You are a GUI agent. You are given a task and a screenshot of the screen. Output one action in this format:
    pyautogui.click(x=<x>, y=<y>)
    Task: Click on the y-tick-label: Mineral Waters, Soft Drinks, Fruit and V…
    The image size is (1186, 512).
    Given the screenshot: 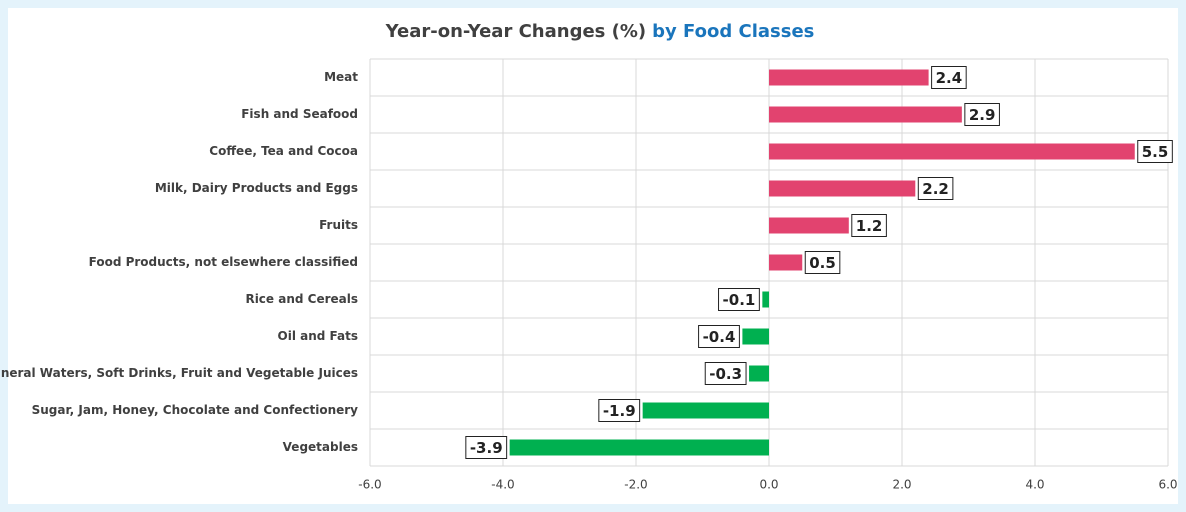 What is the action you would take?
    pyautogui.click(x=179, y=373)
    